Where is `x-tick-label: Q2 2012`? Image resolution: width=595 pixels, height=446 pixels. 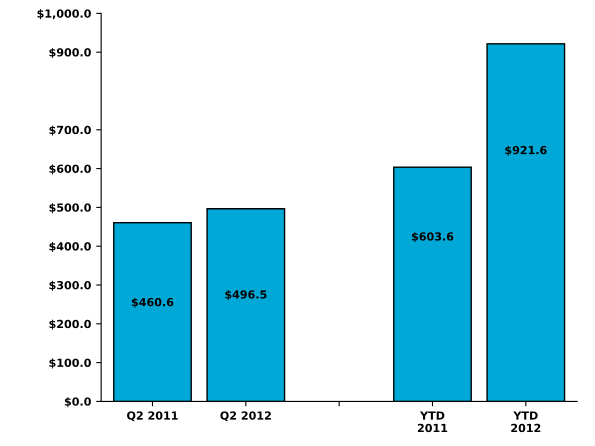
x-tick-label: Q2 2012 is located at coordinates (245, 416).